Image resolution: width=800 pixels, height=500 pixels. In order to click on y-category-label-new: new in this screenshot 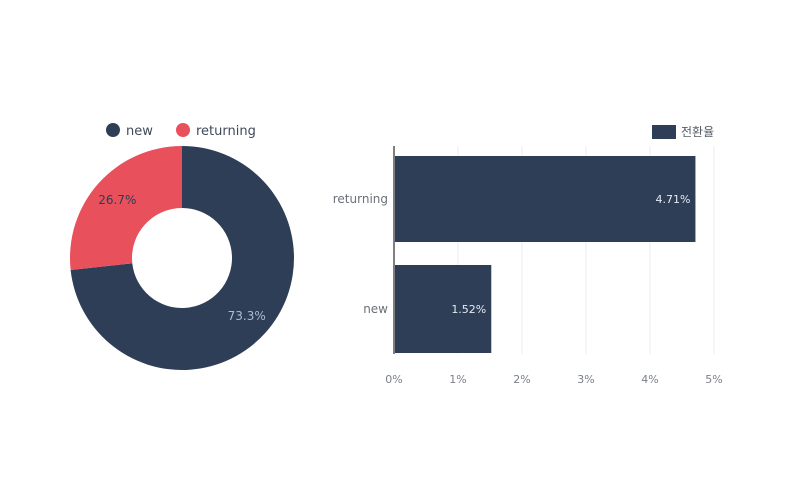, I will do `click(375, 309)`.